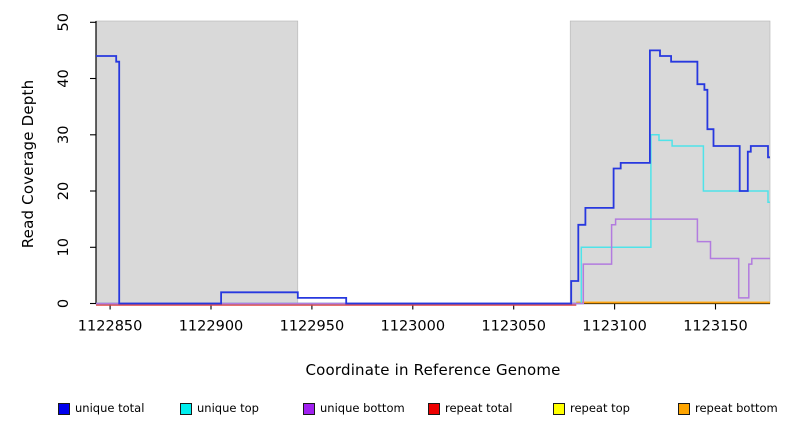  What do you see at coordinates (600, 408) in the screenshot?
I see `legend-label: repeat top` at bounding box center [600, 408].